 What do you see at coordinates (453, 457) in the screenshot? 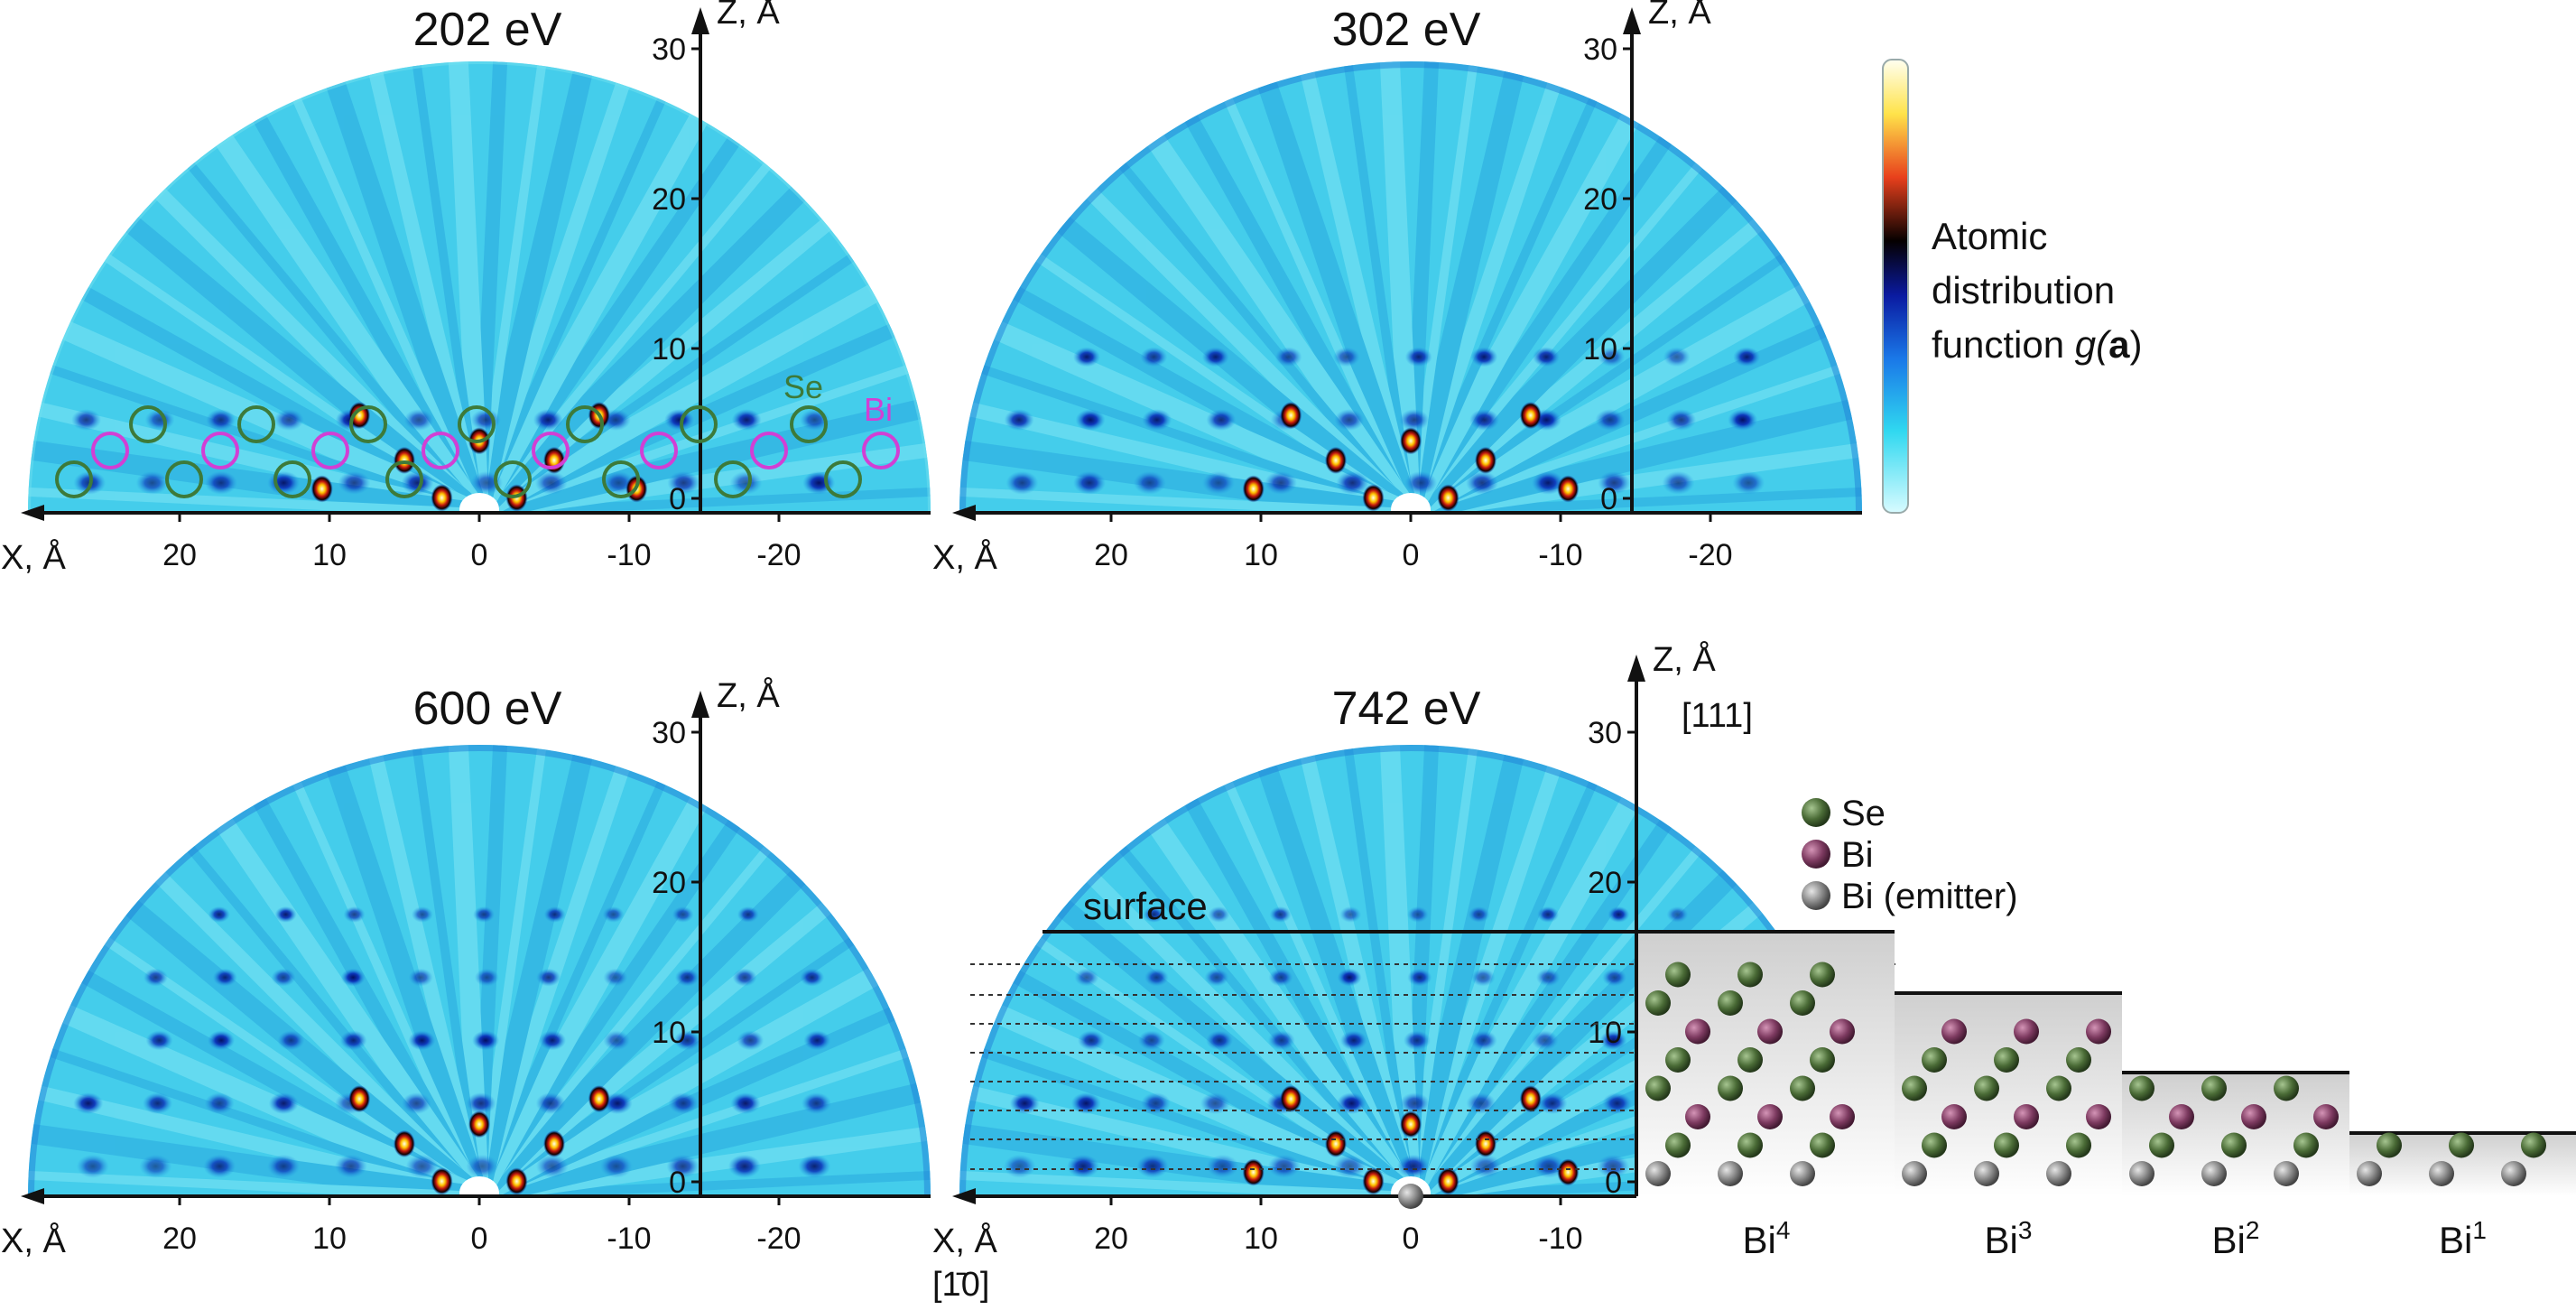
I see `map-features` at bounding box center [453, 457].